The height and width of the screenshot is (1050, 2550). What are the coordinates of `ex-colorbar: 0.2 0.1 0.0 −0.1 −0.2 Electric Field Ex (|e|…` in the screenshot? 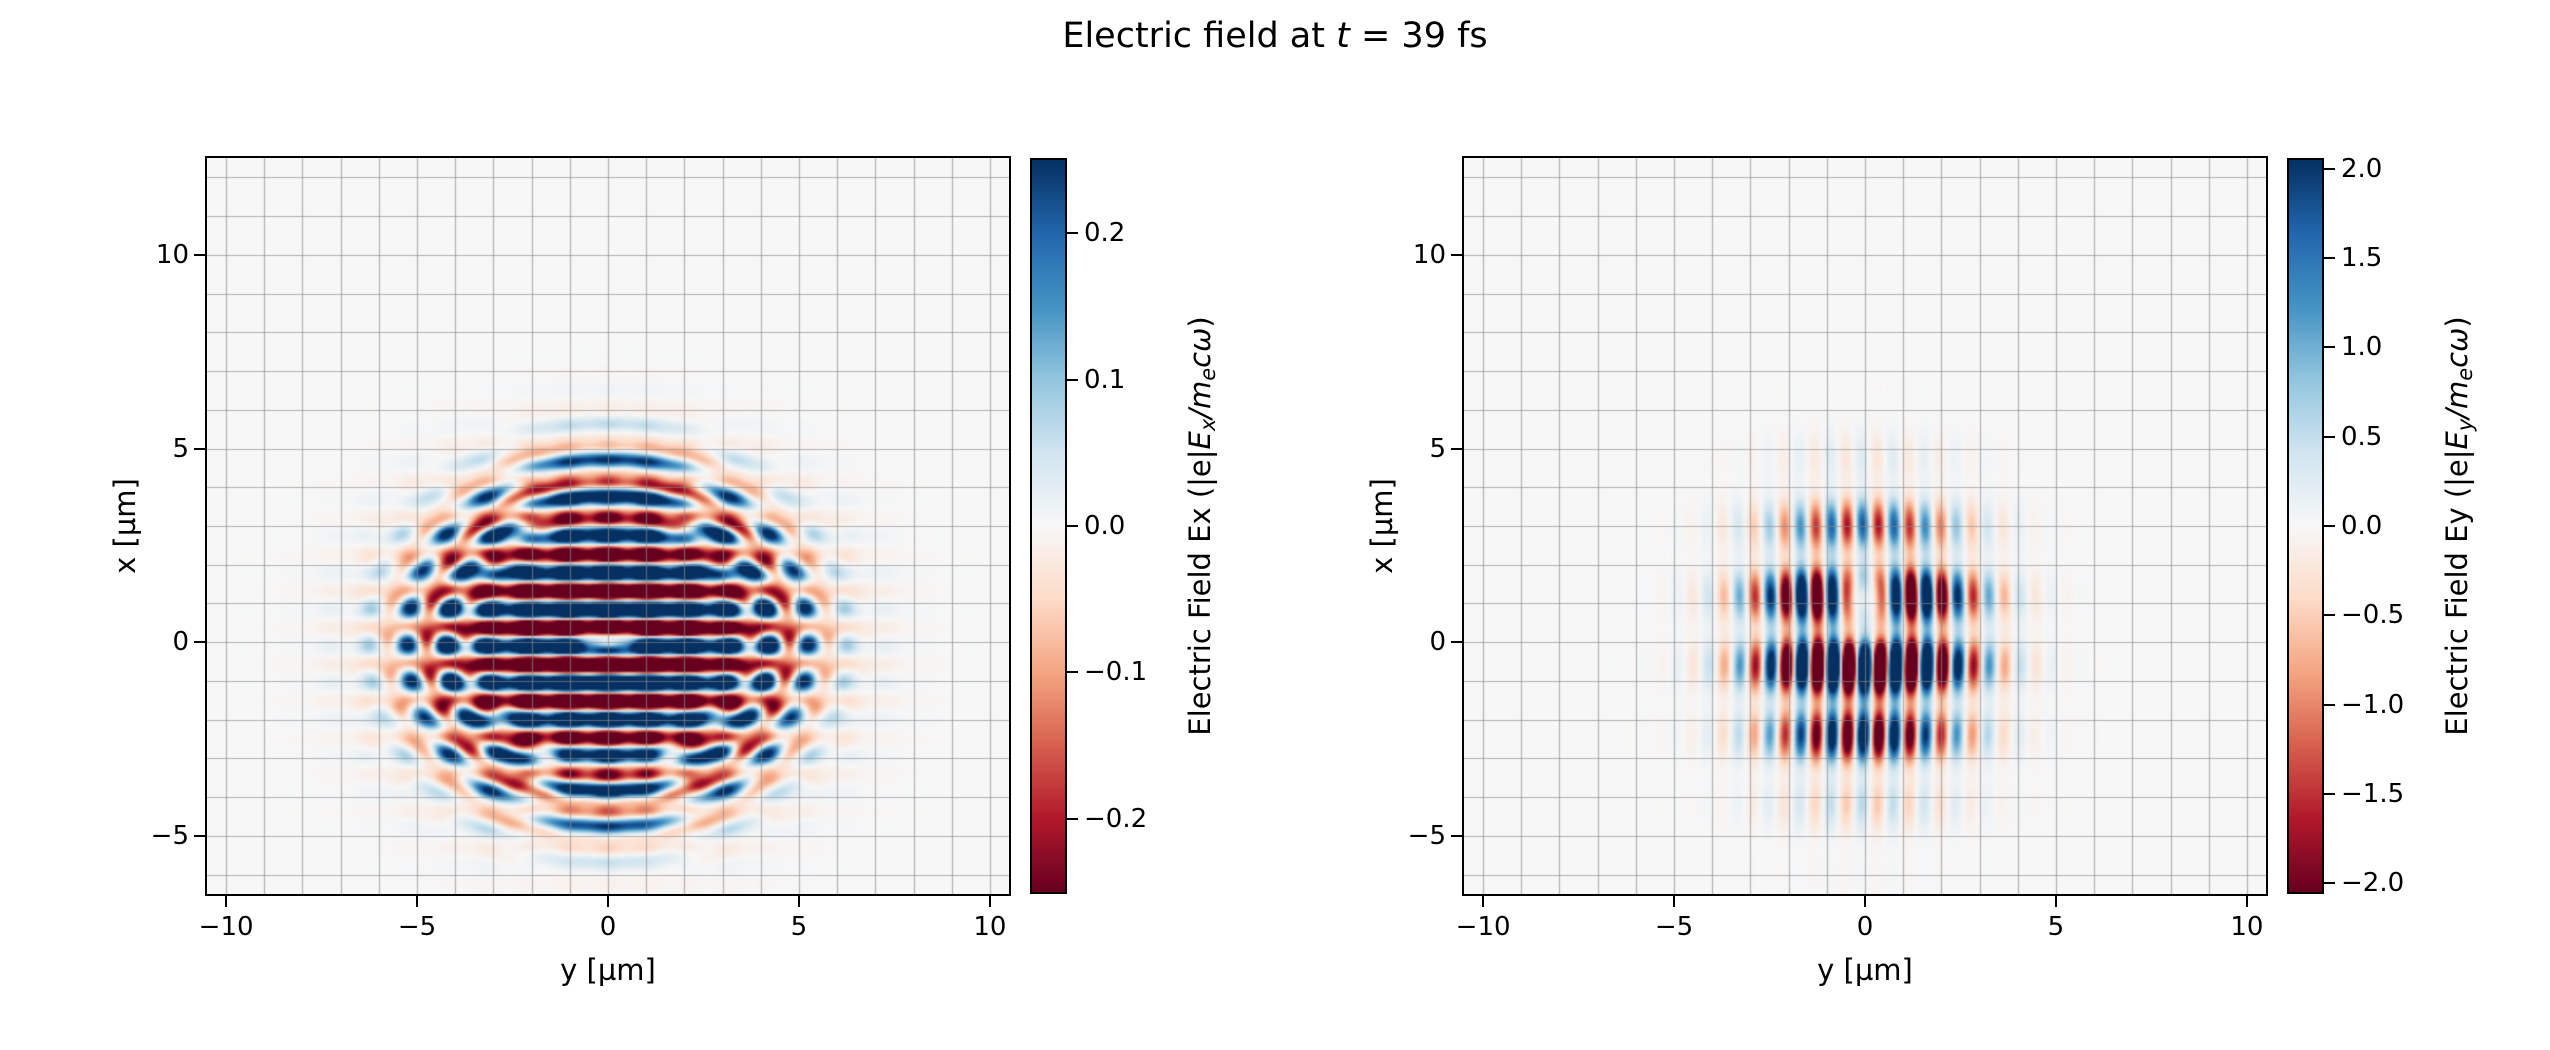 It's located at (1195, 526).